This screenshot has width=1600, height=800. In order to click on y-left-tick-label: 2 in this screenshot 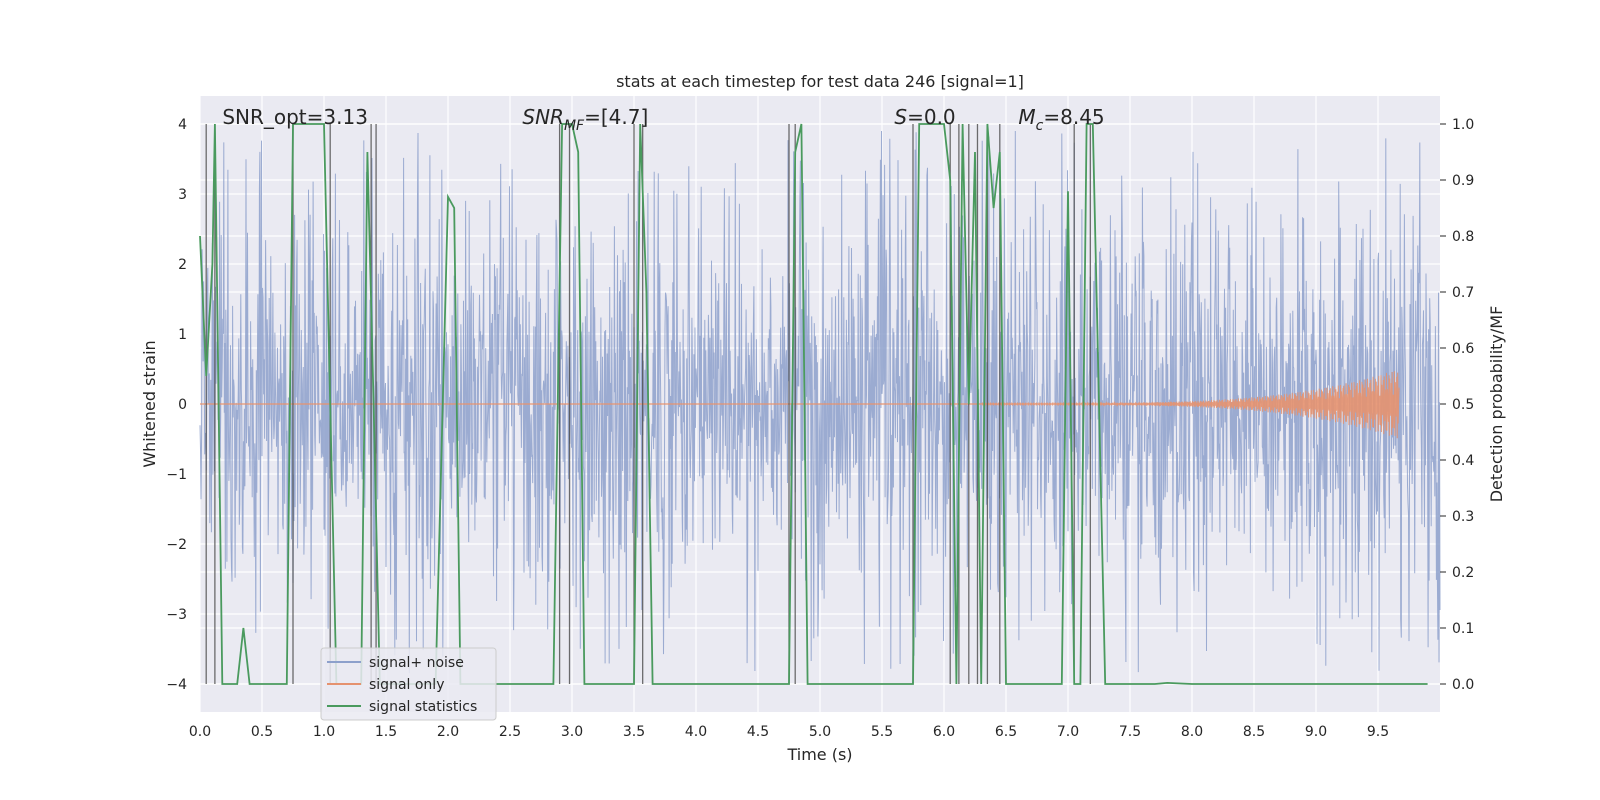, I will do `click(182, 265)`.